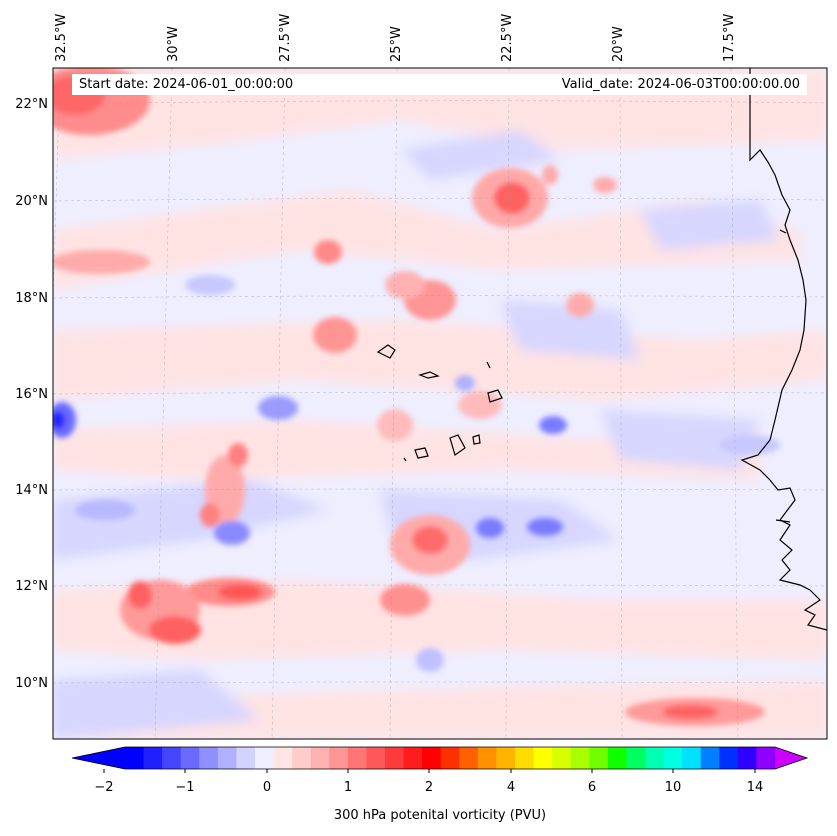 The width and height of the screenshot is (837, 836). I want to click on colorbar-tick-label: 14, so click(755, 787).